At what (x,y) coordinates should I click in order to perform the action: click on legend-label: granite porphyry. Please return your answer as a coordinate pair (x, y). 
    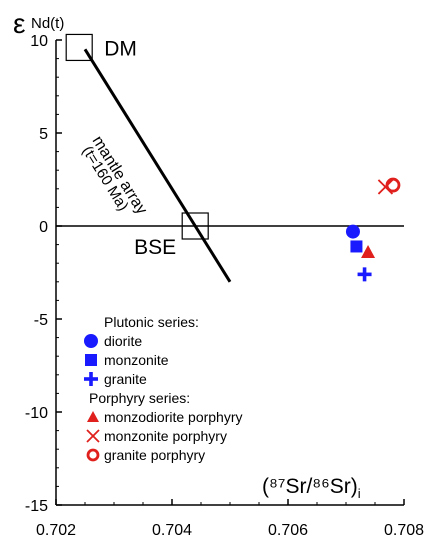
    Looking at the image, I should click on (154, 455).